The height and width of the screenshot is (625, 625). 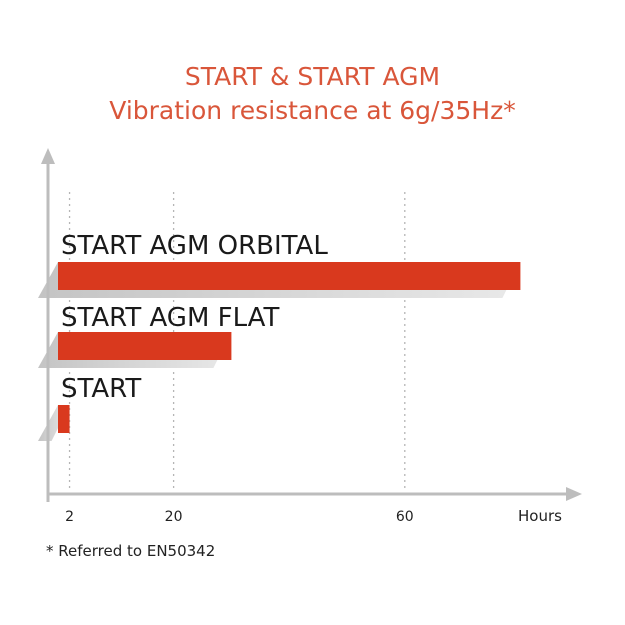 I want to click on footnote: * Referred to EN50342, so click(x=131, y=551).